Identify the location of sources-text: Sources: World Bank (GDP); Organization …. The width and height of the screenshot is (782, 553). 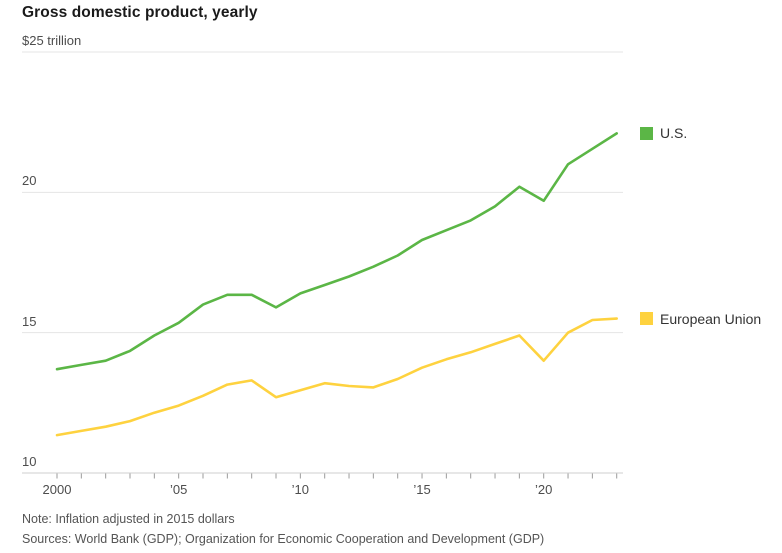
(283, 539).